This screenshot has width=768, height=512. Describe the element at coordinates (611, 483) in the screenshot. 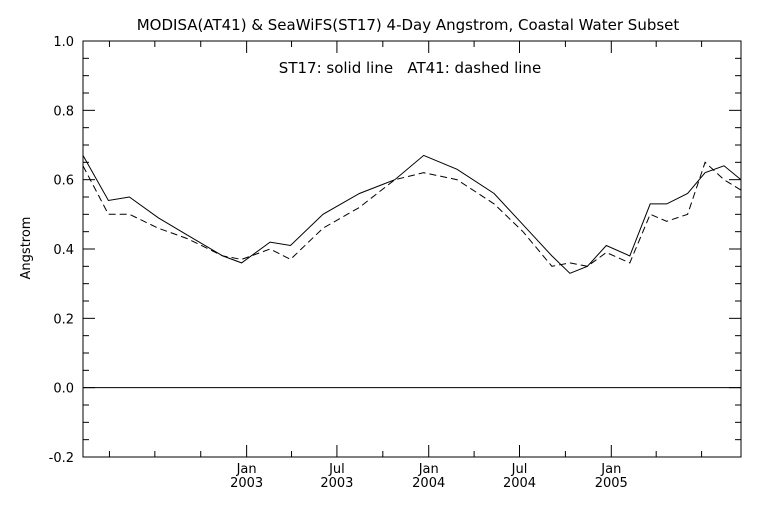

I see `x-tick-year-label: 2005` at that location.